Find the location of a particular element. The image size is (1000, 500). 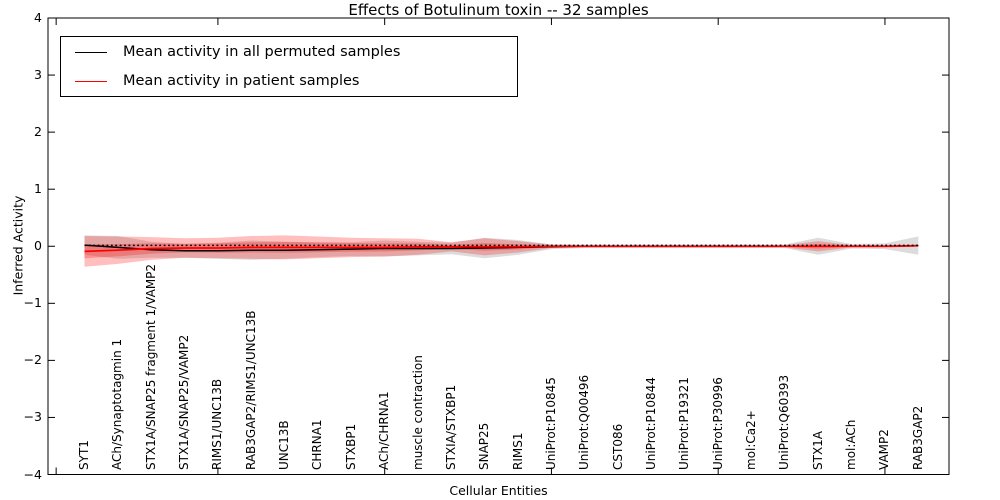

x-category-label: RIMS1 is located at coordinates (517, 451).